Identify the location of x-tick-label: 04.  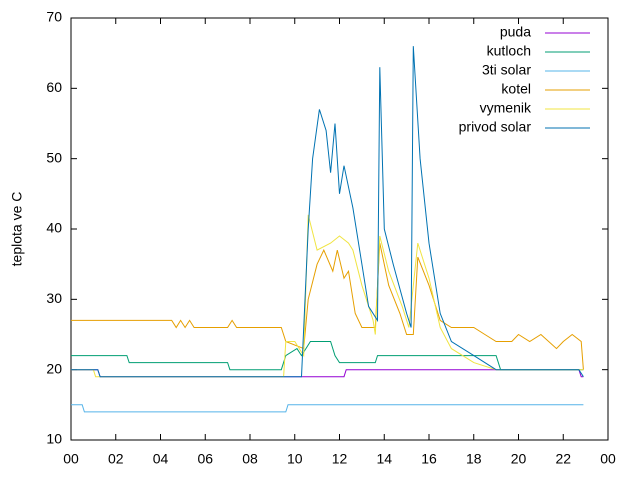
(161, 459).